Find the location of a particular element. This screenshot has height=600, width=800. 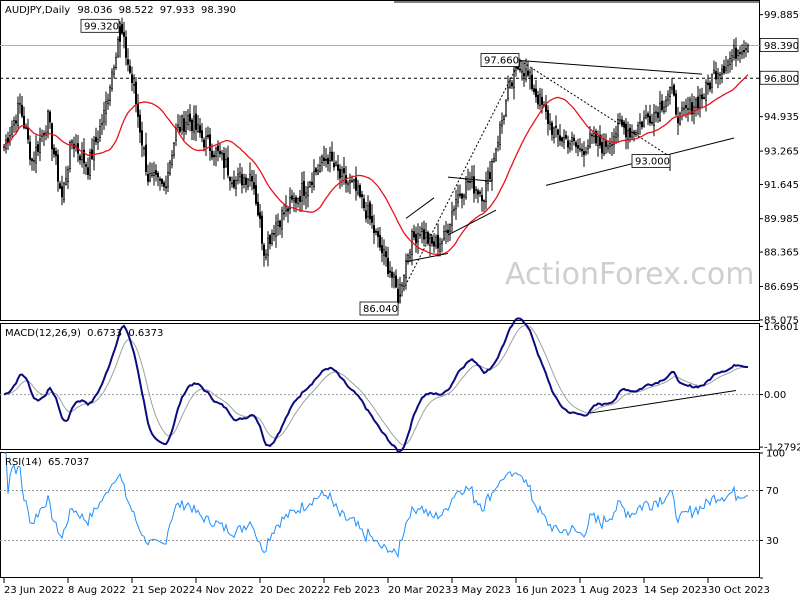

fibo-label: FE 61.8 is located at coordinates (743, 1).